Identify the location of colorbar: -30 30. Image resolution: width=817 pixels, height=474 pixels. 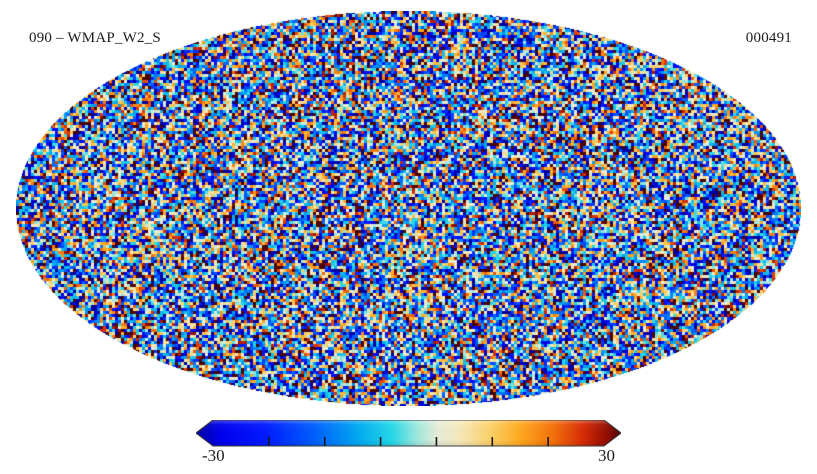
(408, 447).